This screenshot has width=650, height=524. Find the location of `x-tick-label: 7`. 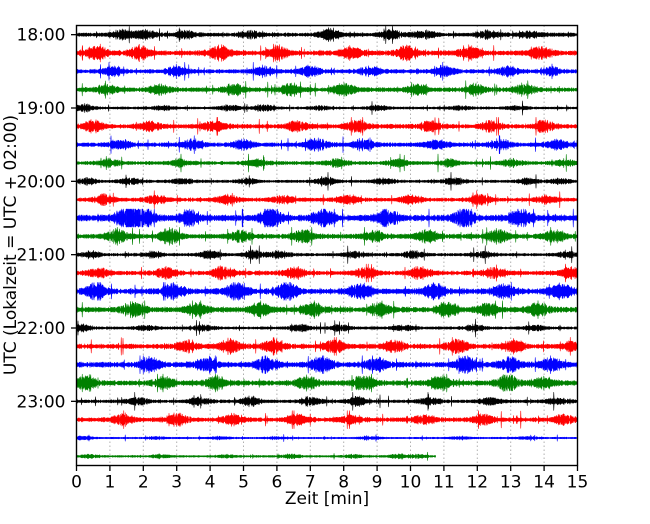

x-tick-label: 7 is located at coordinates (310, 483).